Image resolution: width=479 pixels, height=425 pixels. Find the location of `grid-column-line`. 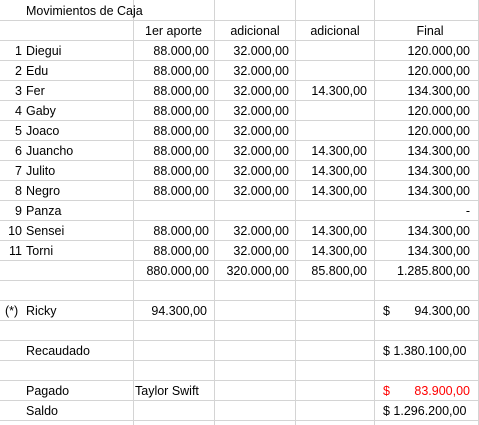

grid-column-line is located at coordinates (374, 212).